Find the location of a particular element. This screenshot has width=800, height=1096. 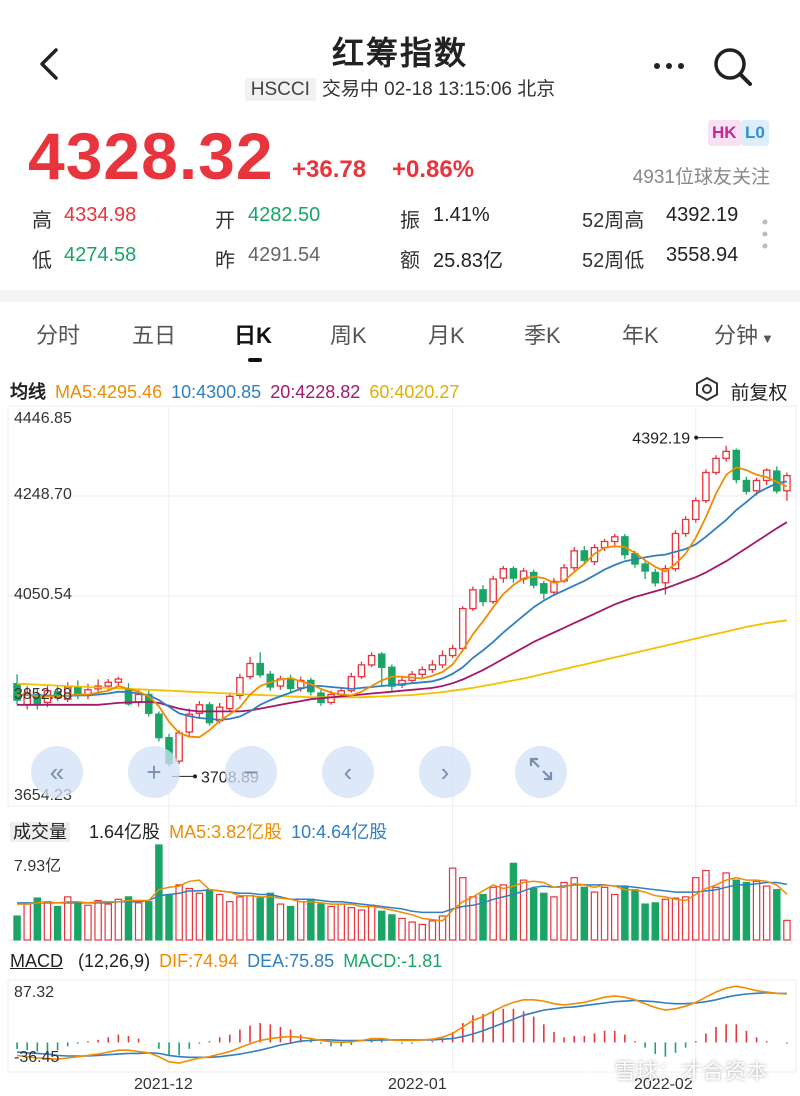

zoom-in-button: + is located at coordinates (154, 772).